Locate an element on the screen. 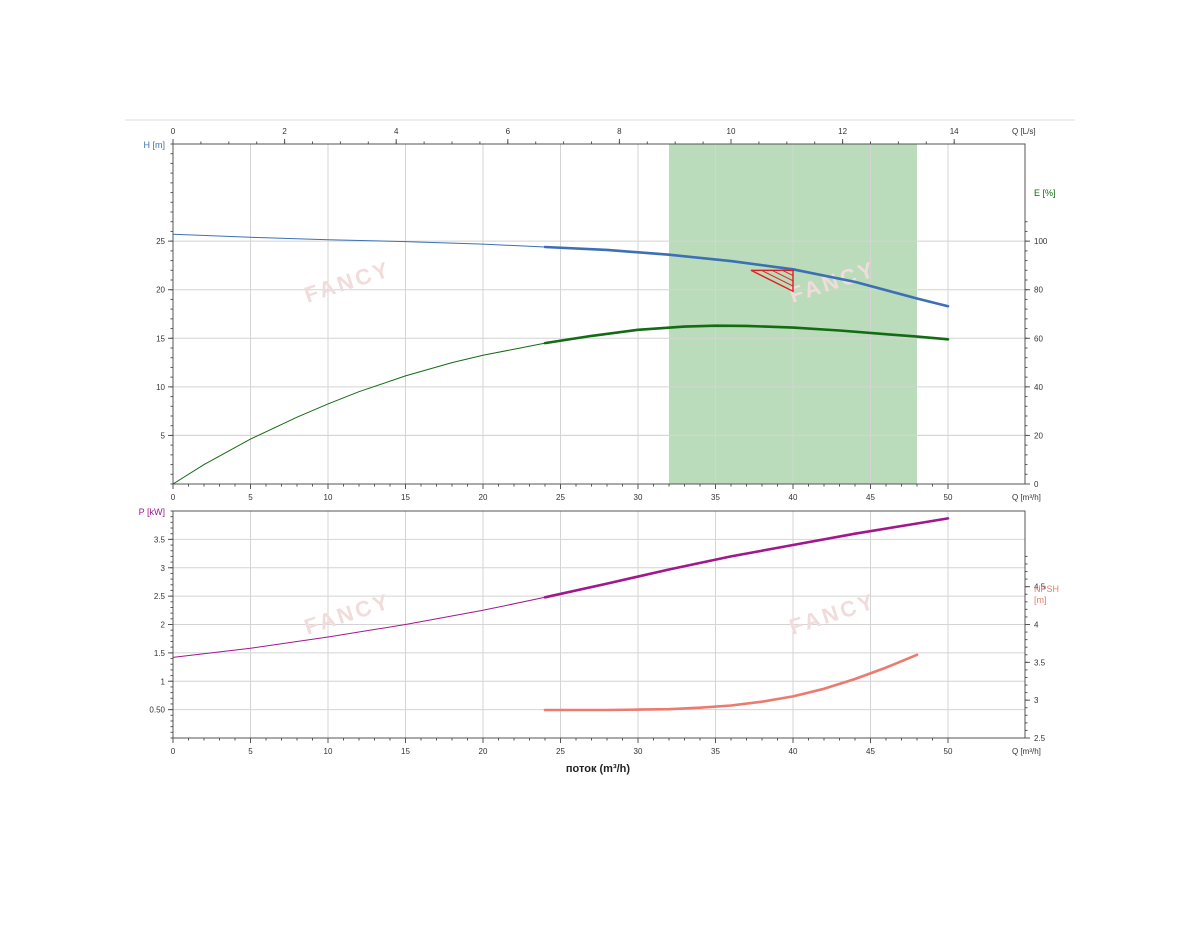 Image resolution: width=1200 pixels, height=950 pixels. y-tick-label: 1 is located at coordinates (163, 681).